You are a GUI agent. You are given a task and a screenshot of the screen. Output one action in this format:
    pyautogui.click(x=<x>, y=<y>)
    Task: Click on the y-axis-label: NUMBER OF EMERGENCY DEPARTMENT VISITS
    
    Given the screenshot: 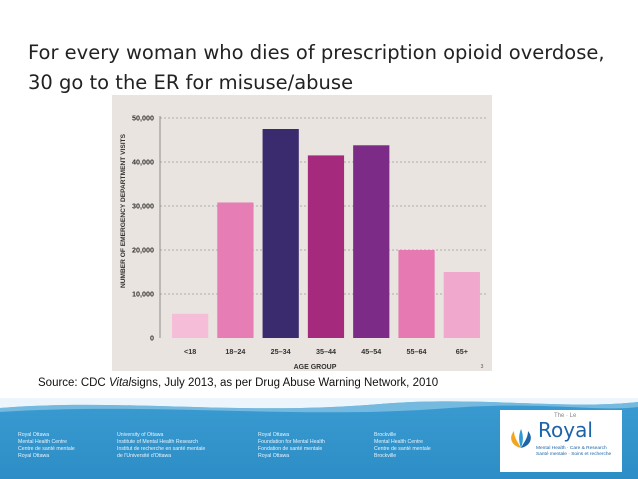 What is the action you would take?
    pyautogui.click(x=123, y=210)
    